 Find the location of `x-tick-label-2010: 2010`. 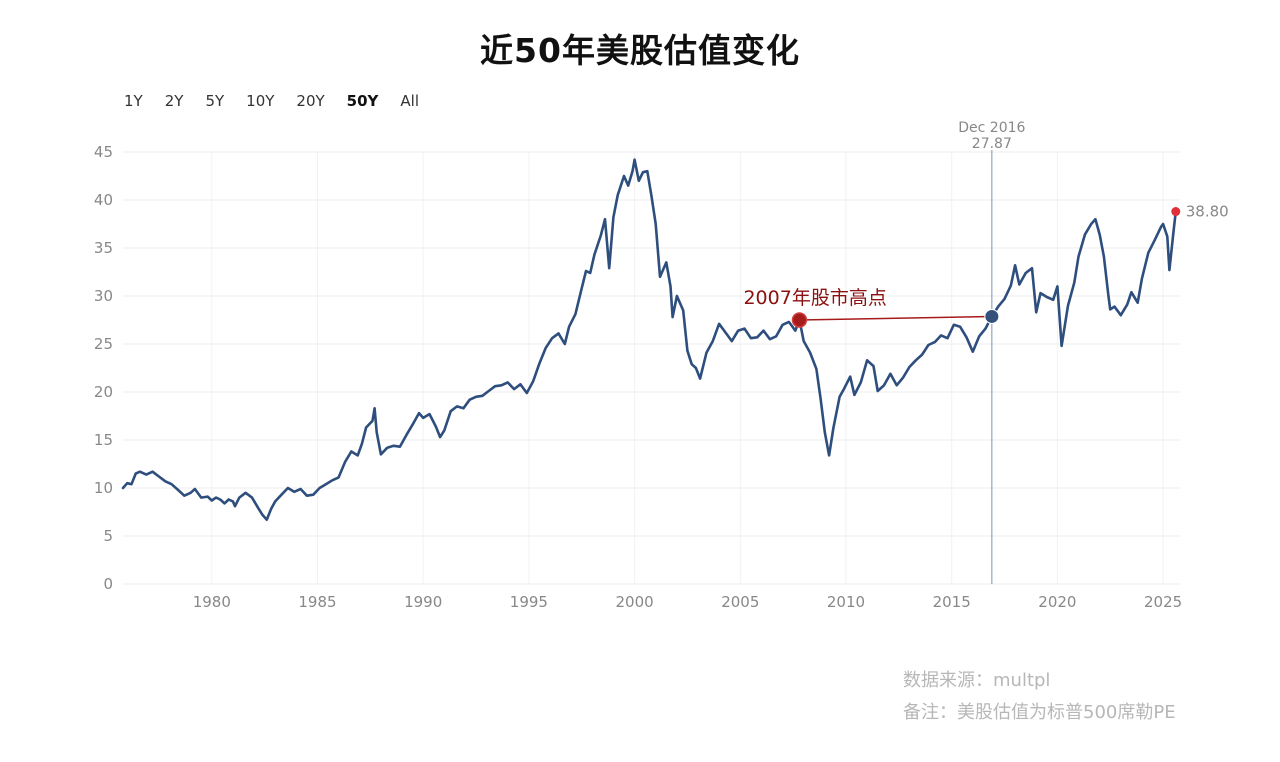

x-tick-label-2010: 2010 is located at coordinates (846, 602).